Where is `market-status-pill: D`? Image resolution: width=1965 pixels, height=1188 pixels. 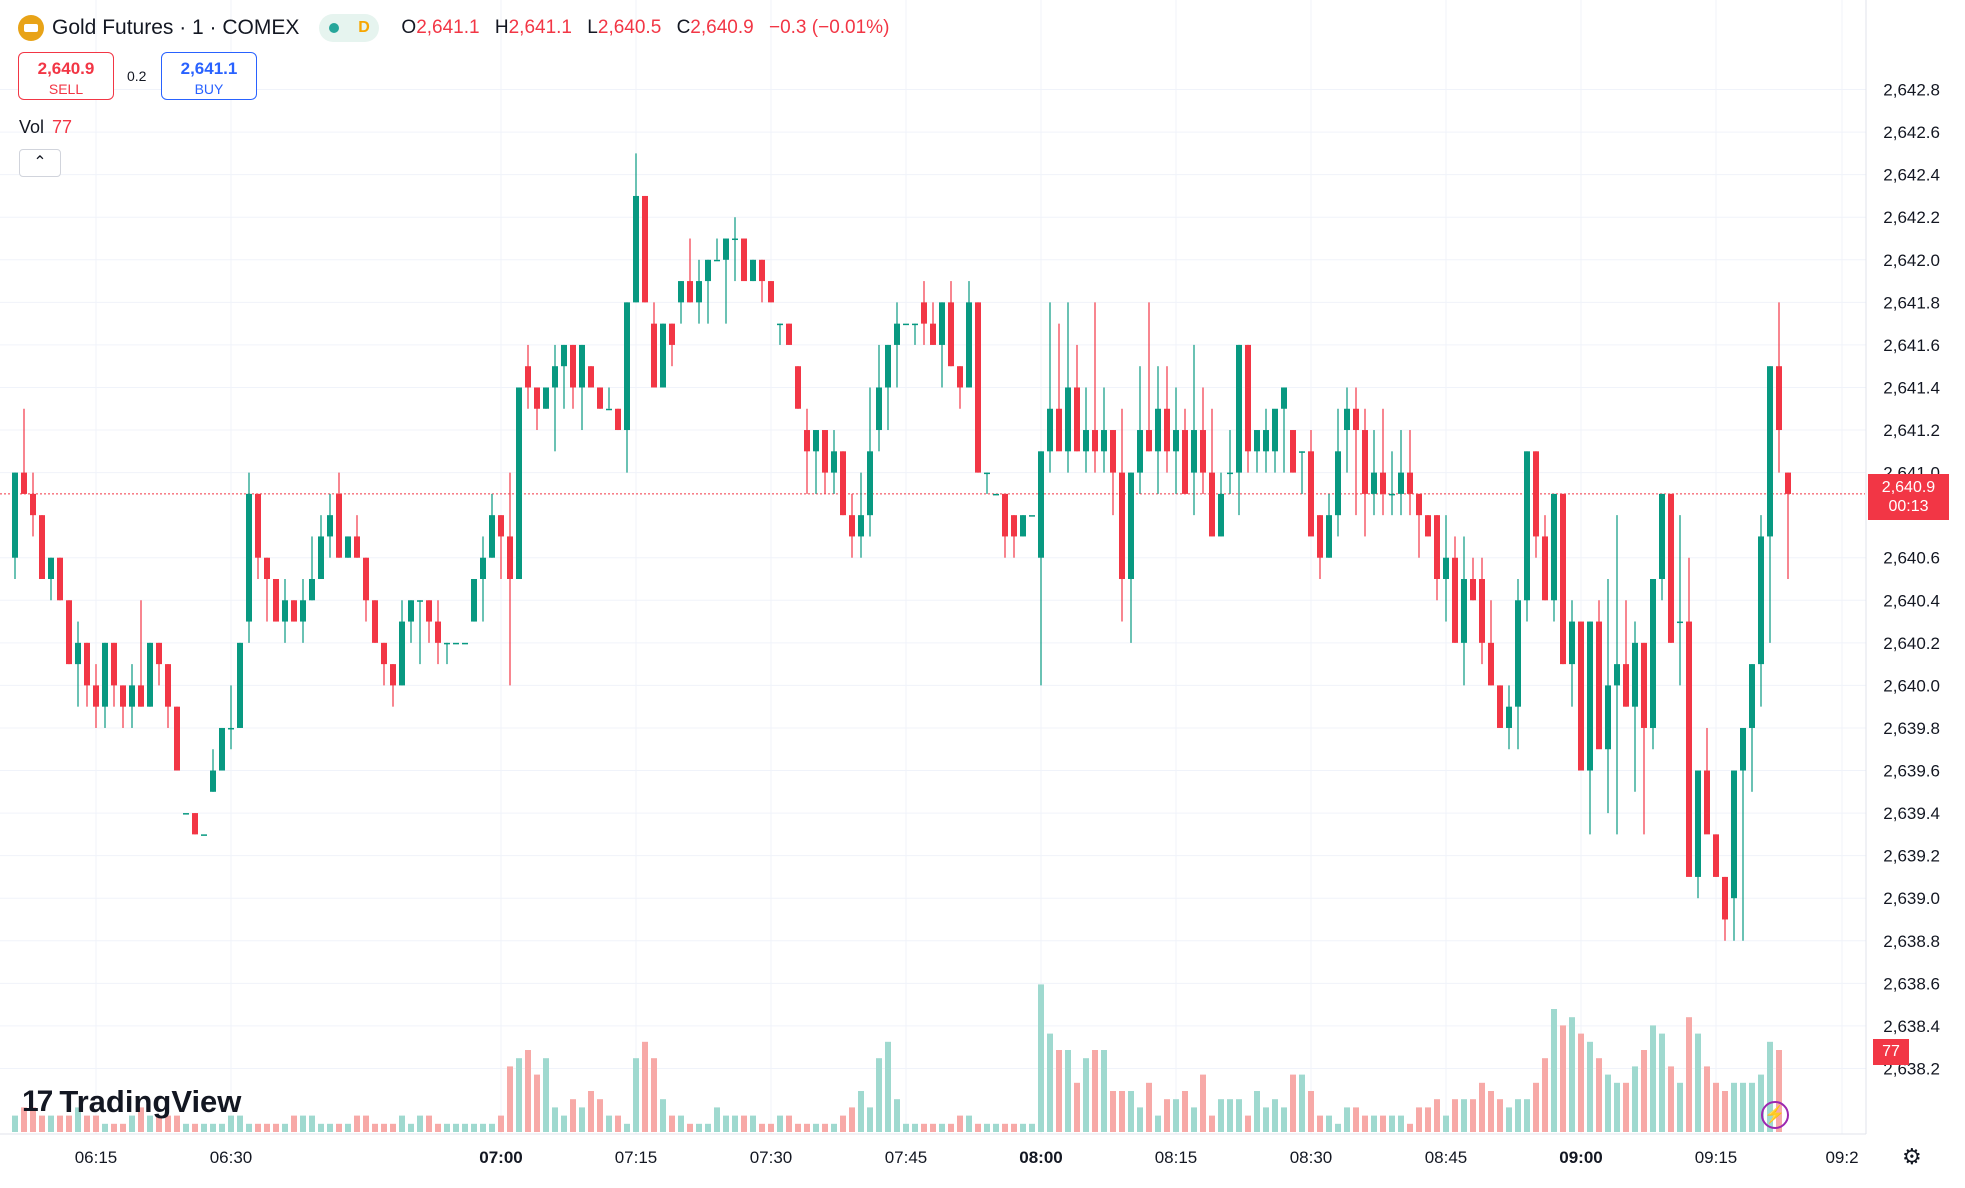 market-status-pill: D is located at coordinates (349, 28).